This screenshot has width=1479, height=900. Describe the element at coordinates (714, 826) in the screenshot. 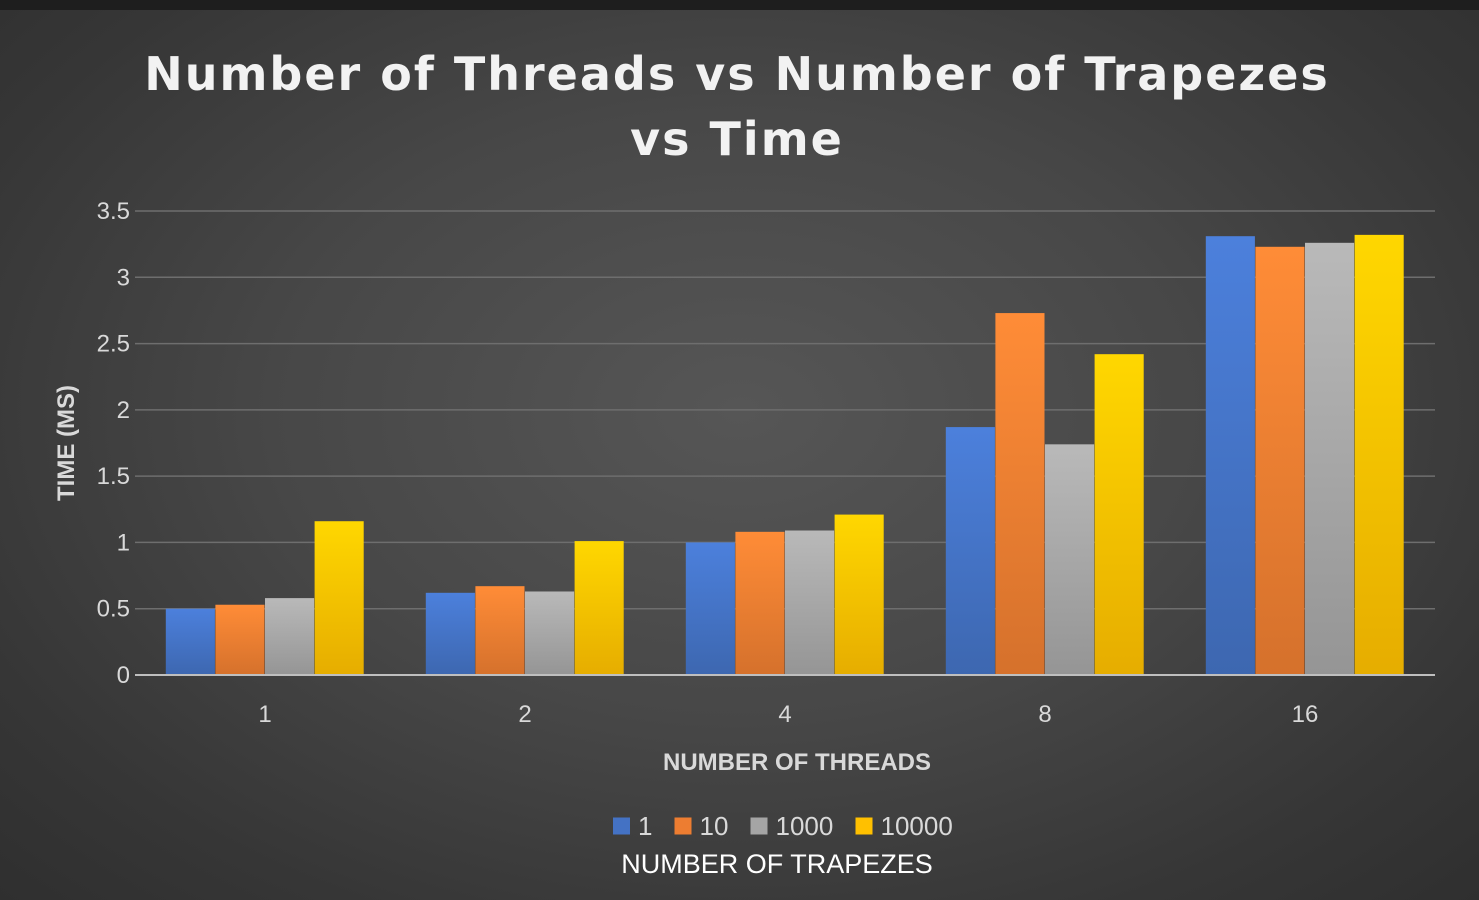

I see `legend-label: 10` at that location.